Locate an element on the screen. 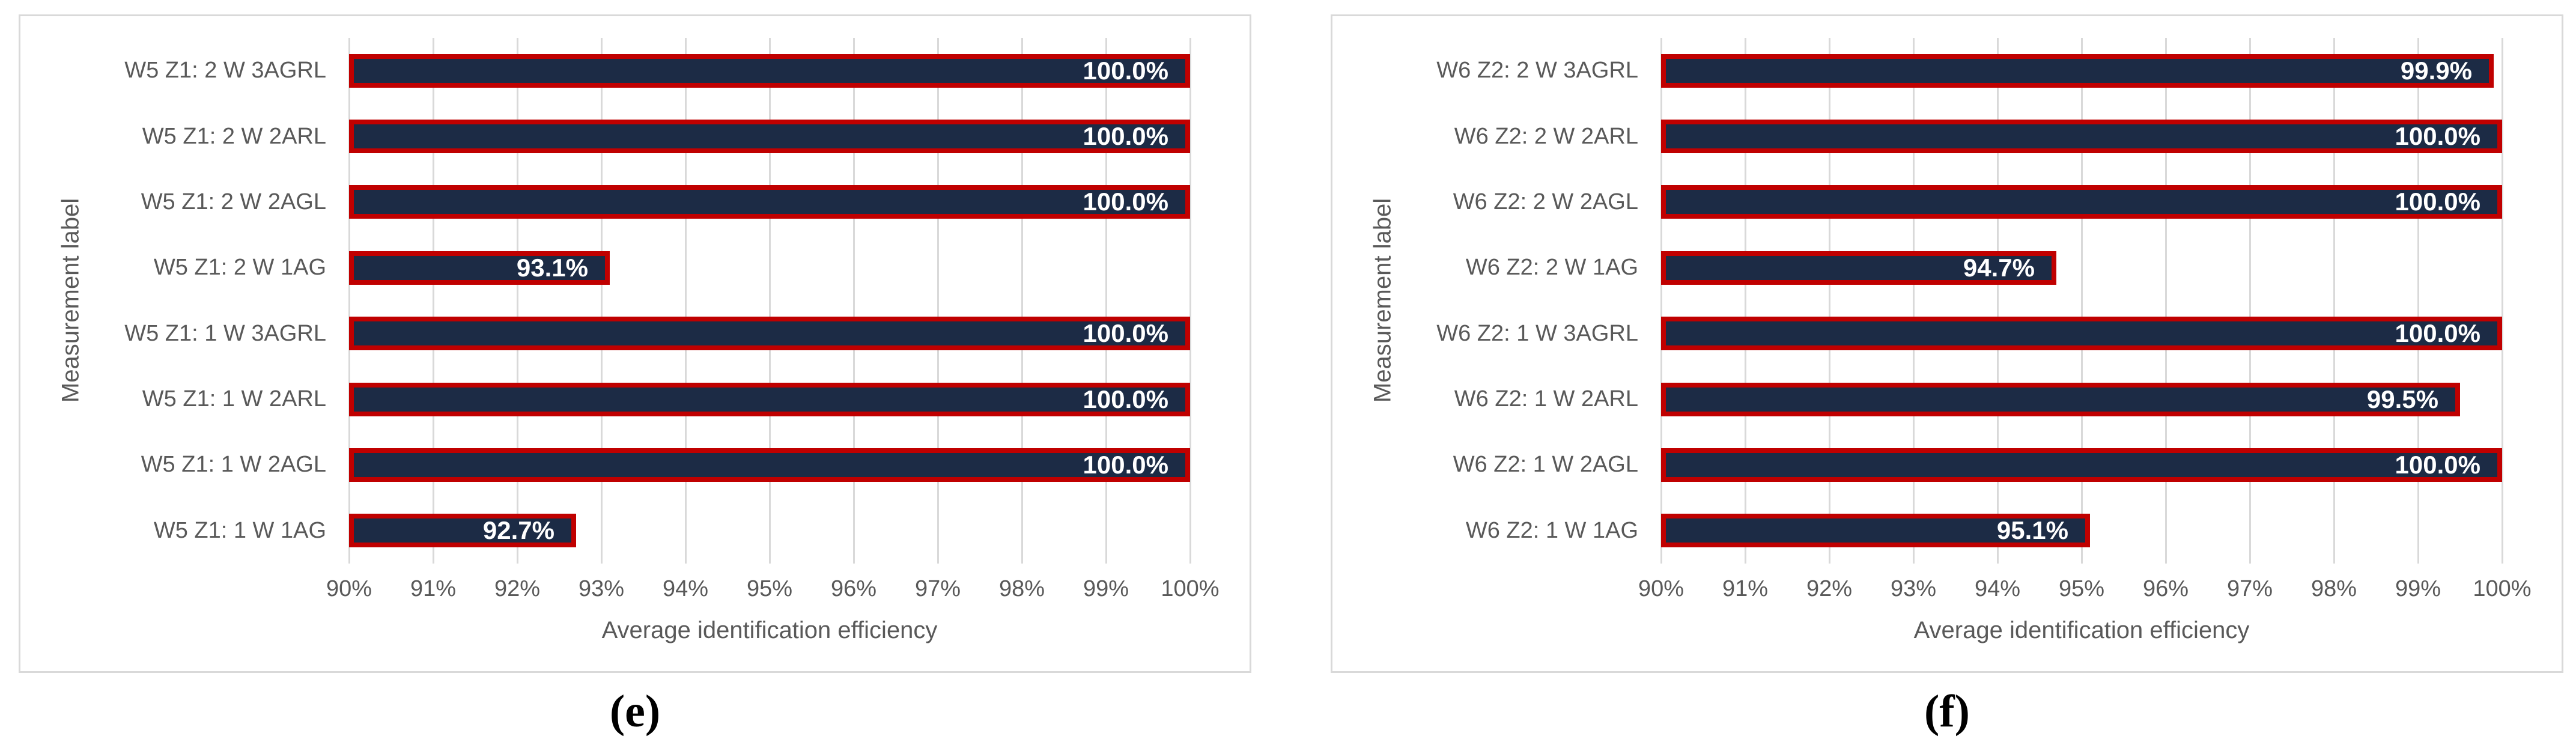 The image size is (2576, 751). category-label: W6 Z2: 2 W 2ARL is located at coordinates (1546, 136).